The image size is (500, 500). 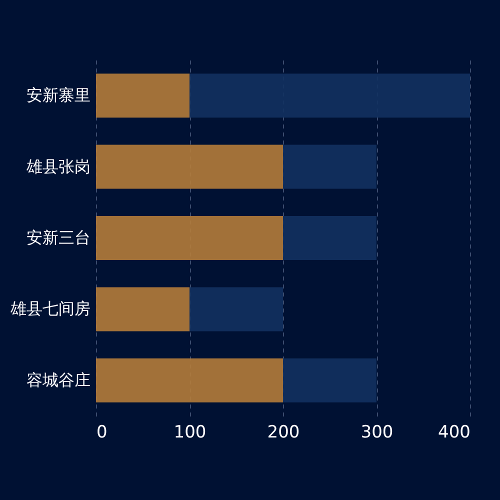 I want to click on x-tick-label: 100, so click(x=190, y=432).